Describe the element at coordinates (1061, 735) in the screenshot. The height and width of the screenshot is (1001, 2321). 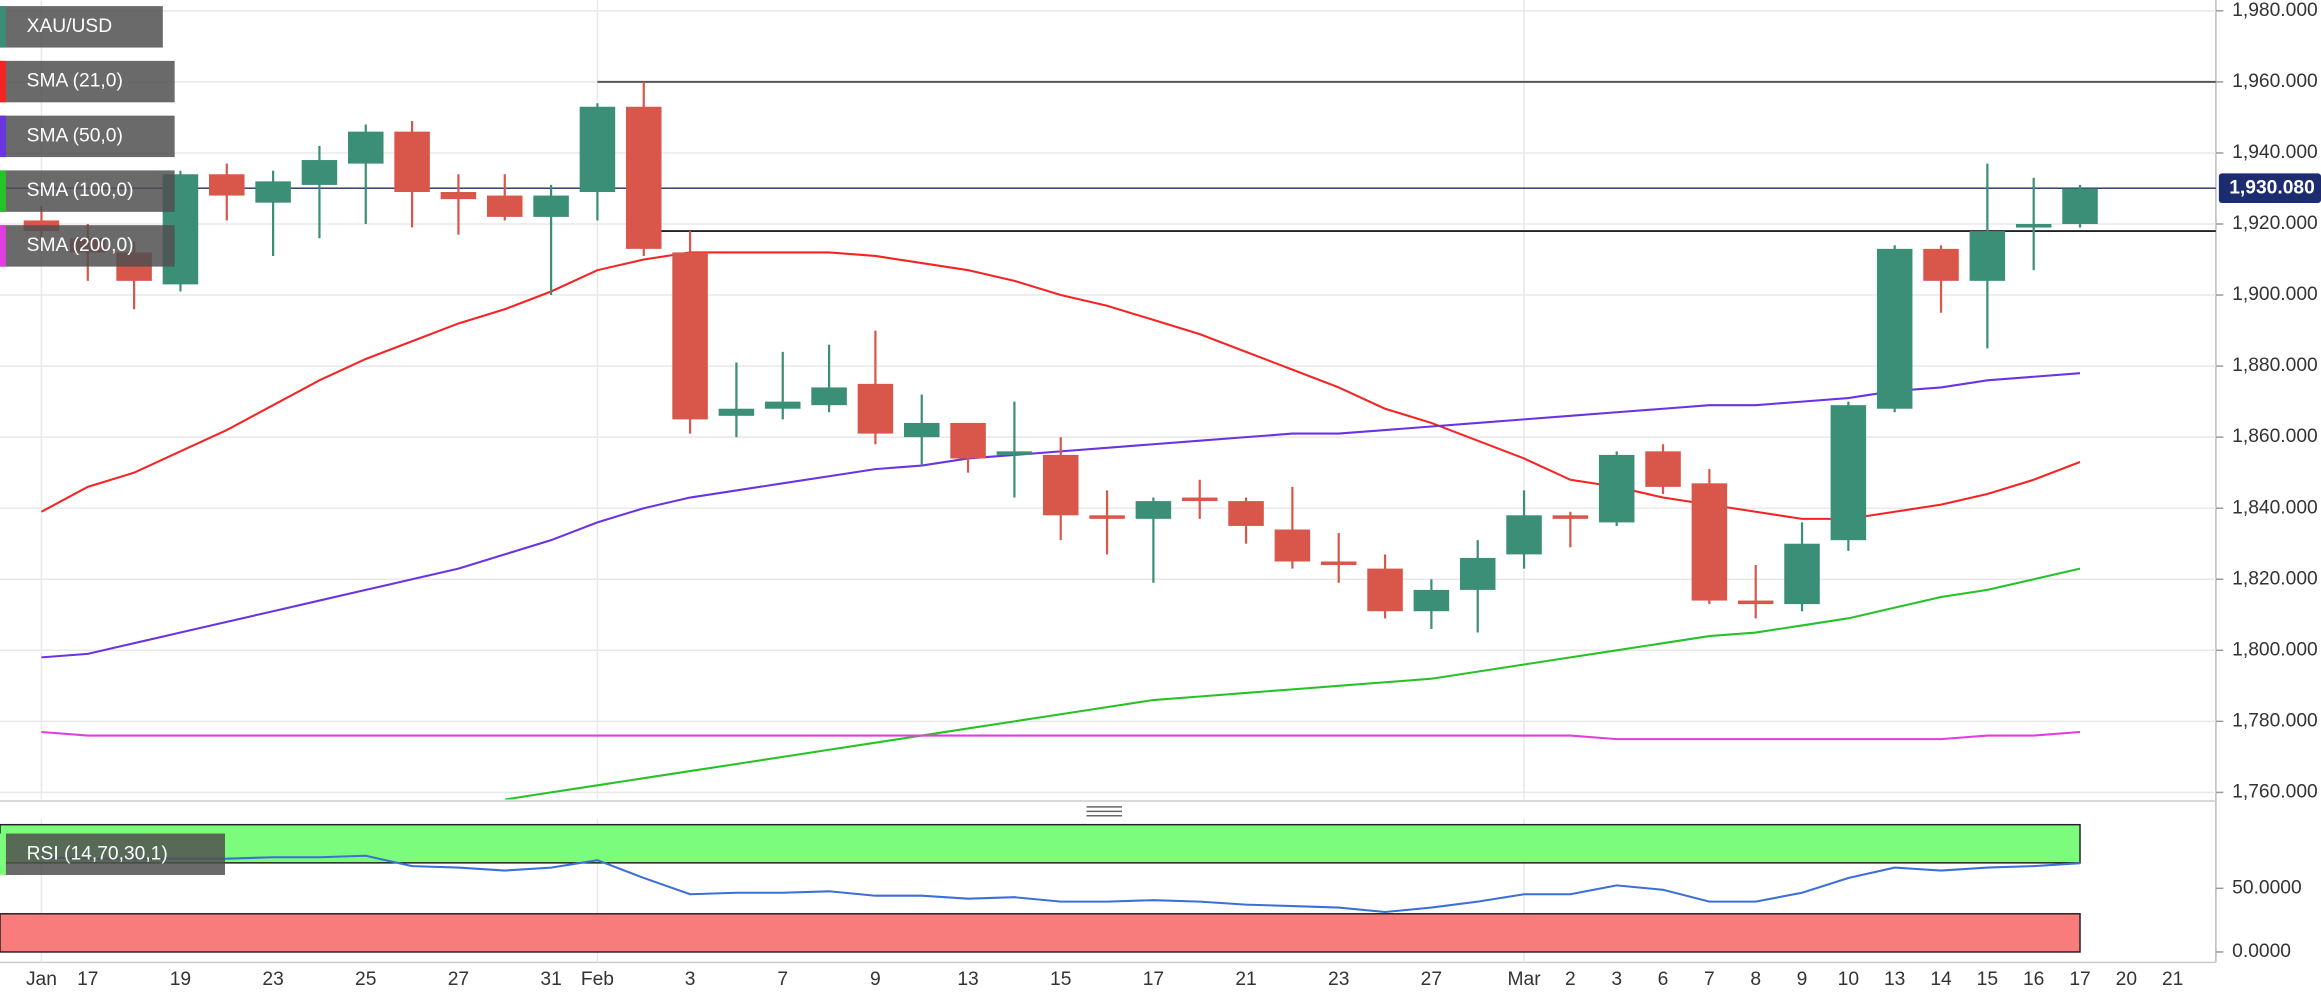
I see `sma-line` at that location.